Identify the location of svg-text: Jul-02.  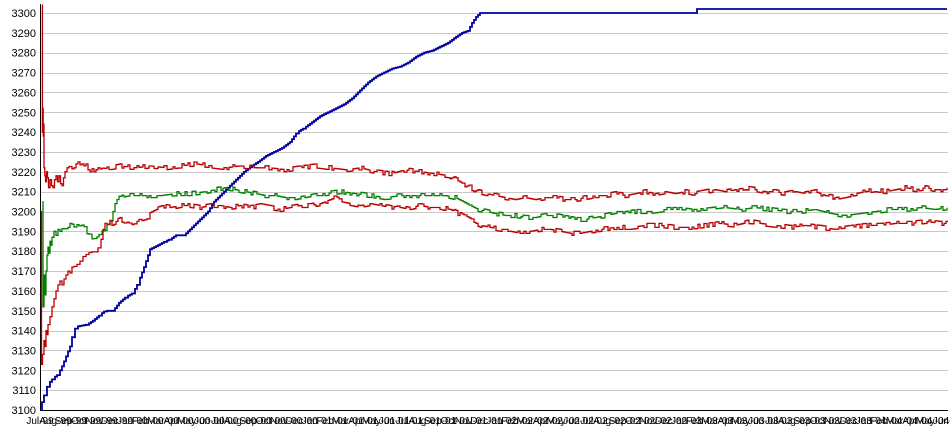
(594, 421).